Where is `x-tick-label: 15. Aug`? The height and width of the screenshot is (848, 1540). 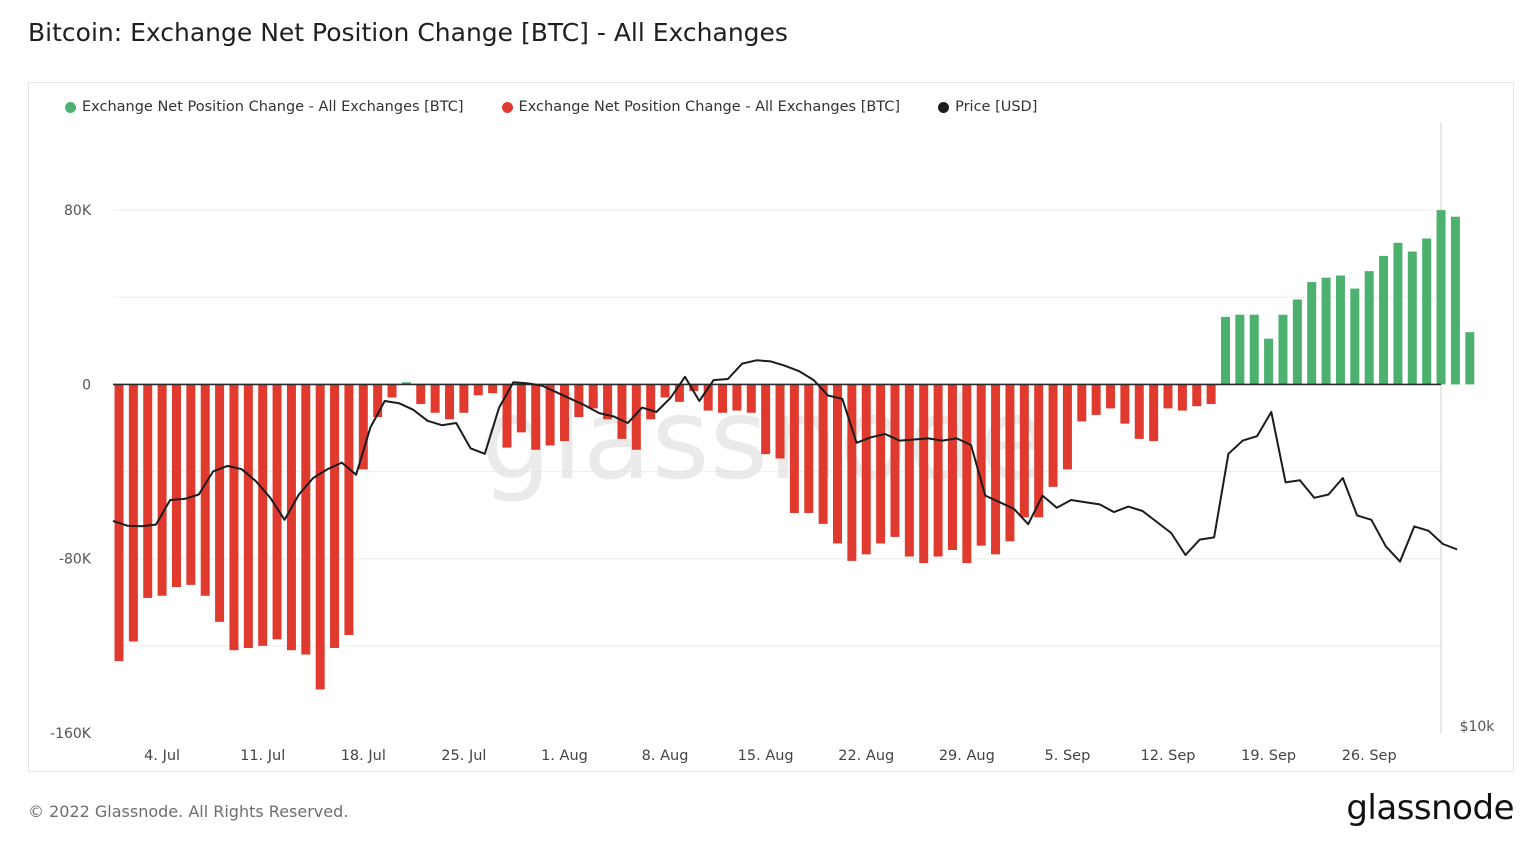
x-tick-label: 15. Aug is located at coordinates (766, 756).